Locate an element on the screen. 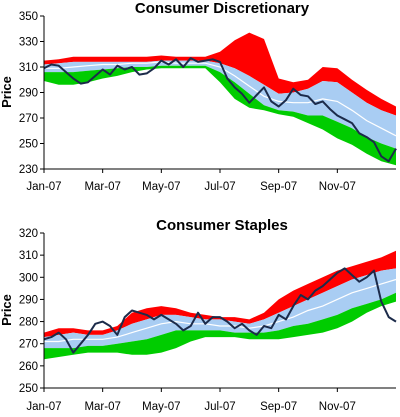 The width and height of the screenshot is (400, 417). y-tick-label: 280 is located at coordinates (28, 323).